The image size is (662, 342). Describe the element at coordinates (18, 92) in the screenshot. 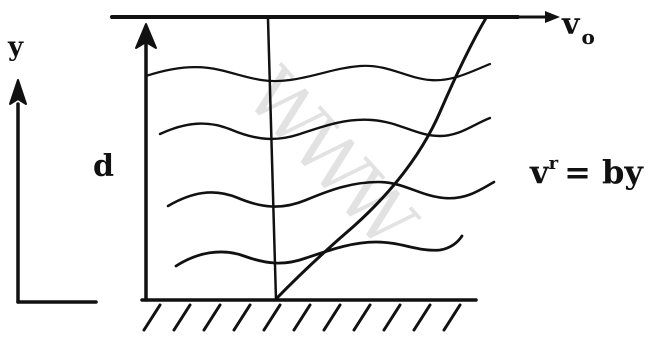

I see `y-axis-arrowhead` at that location.